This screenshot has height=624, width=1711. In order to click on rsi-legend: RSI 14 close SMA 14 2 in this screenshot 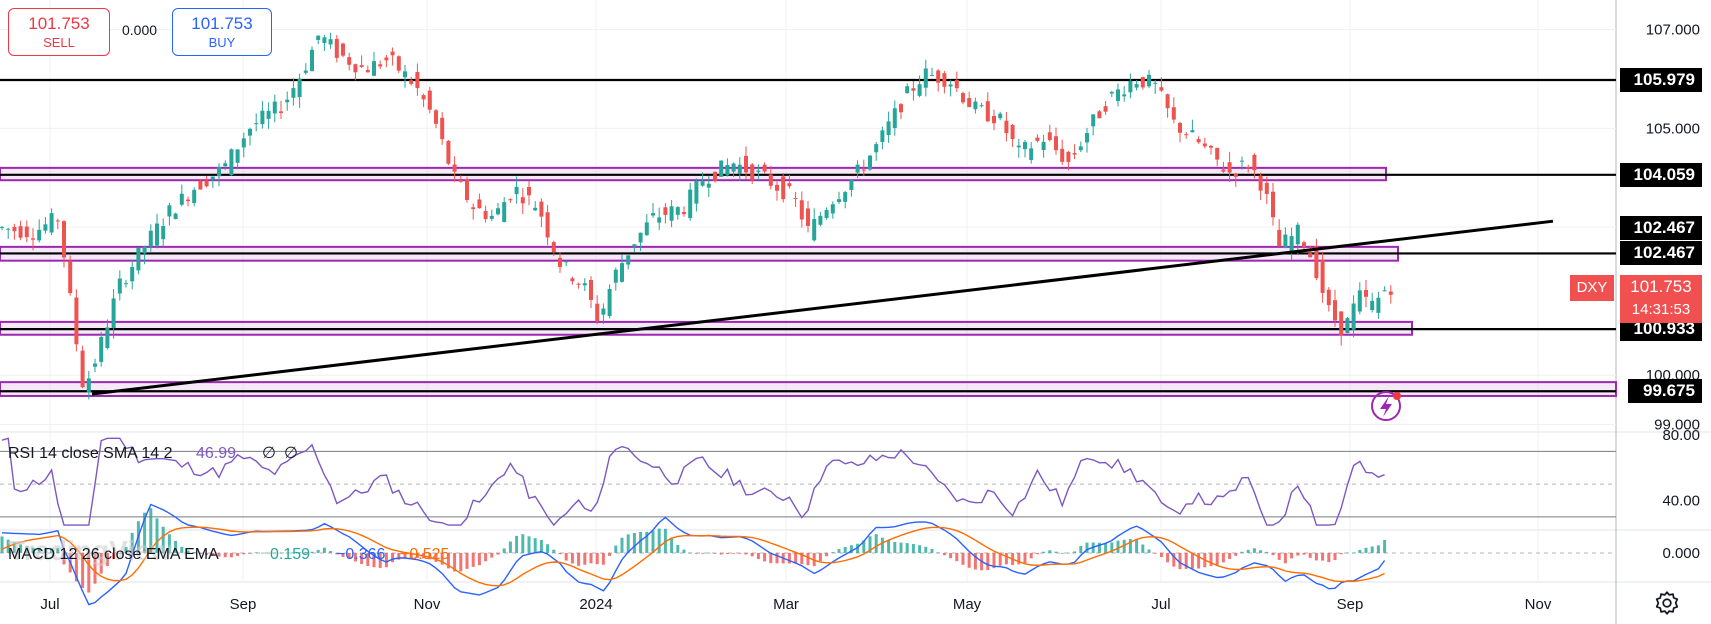, I will do `click(90, 453)`.